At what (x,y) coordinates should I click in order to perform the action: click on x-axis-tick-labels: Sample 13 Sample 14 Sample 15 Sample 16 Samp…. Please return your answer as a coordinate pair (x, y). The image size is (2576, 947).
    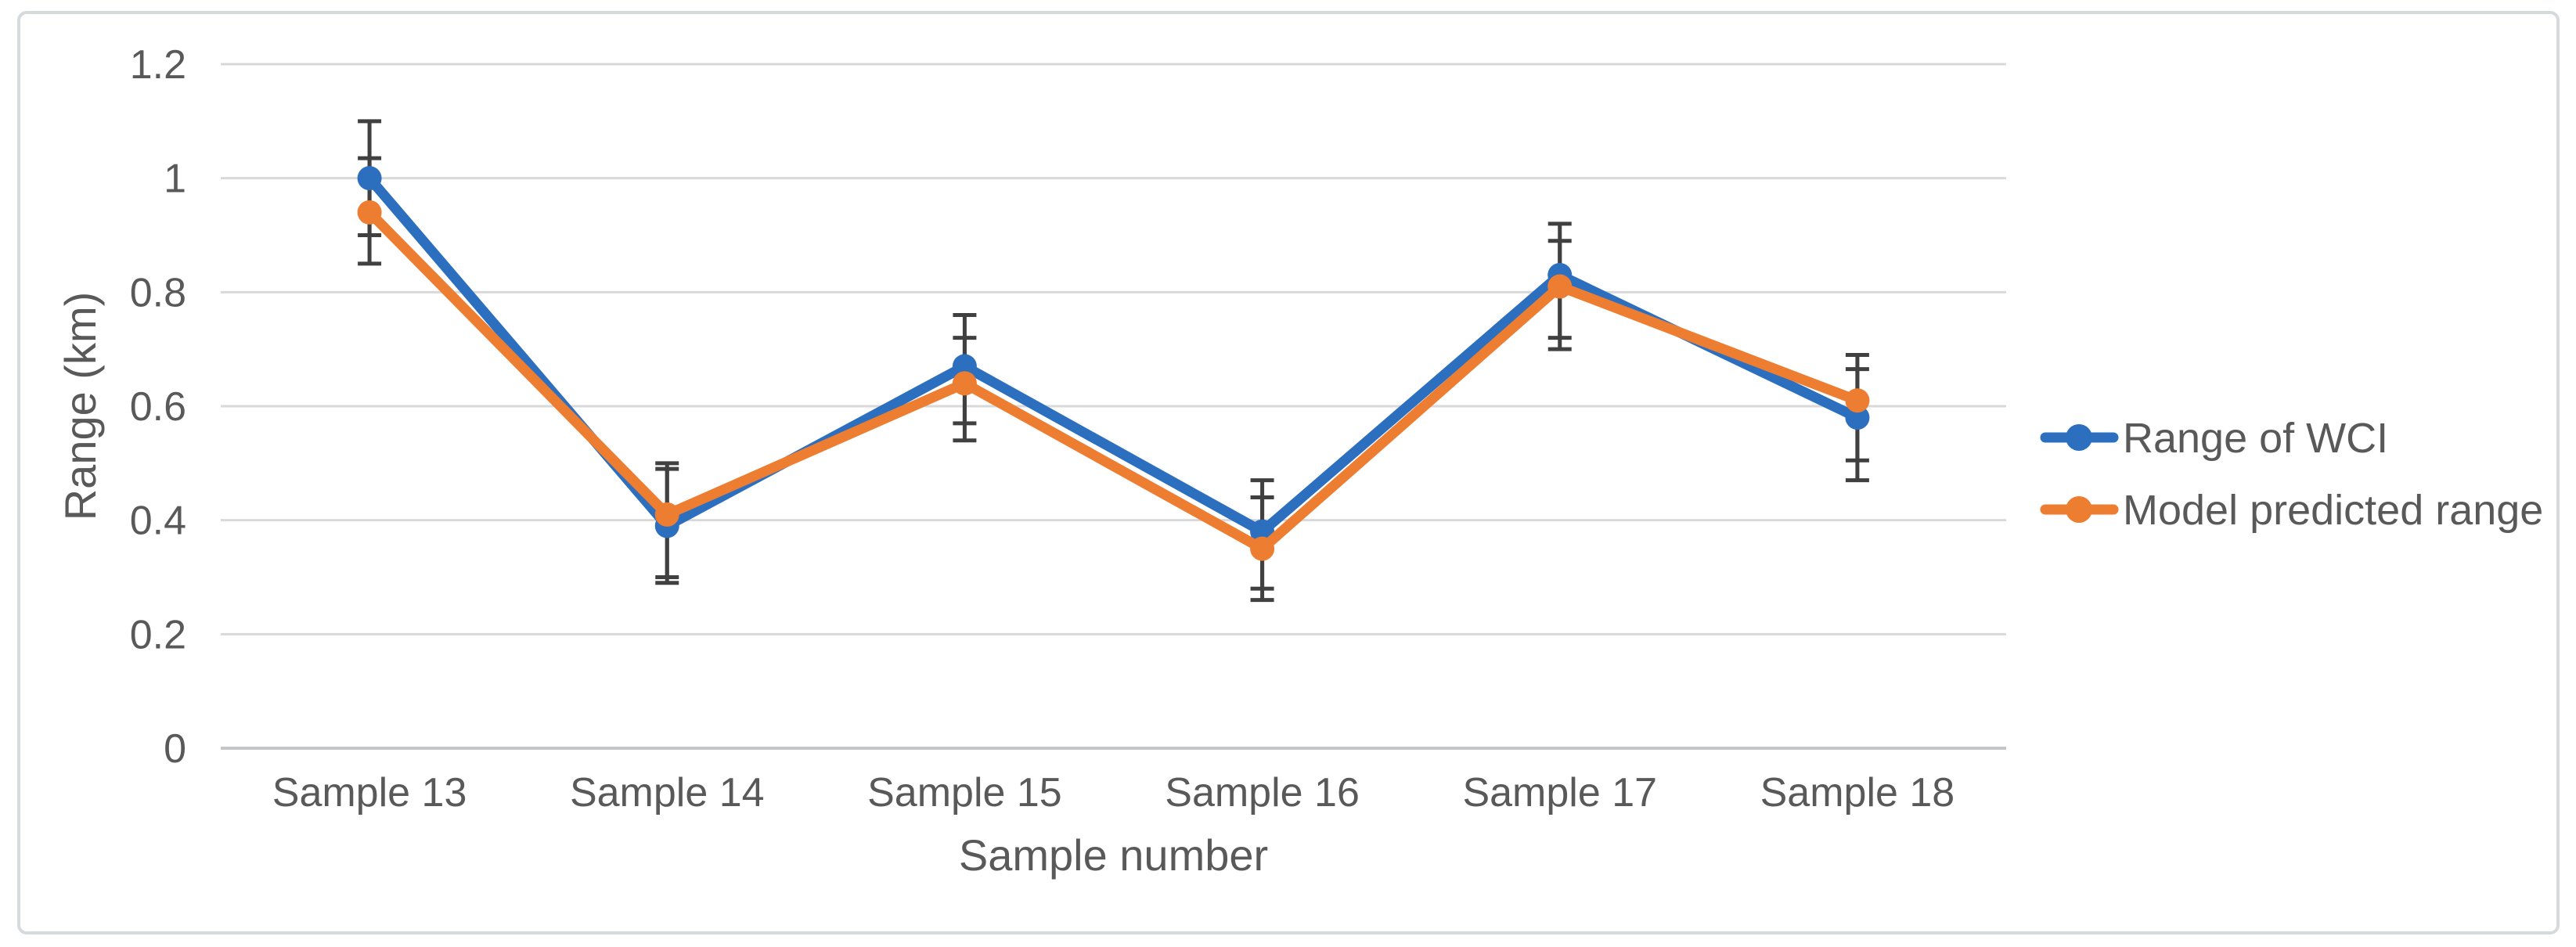
    Looking at the image, I should click on (1113, 793).